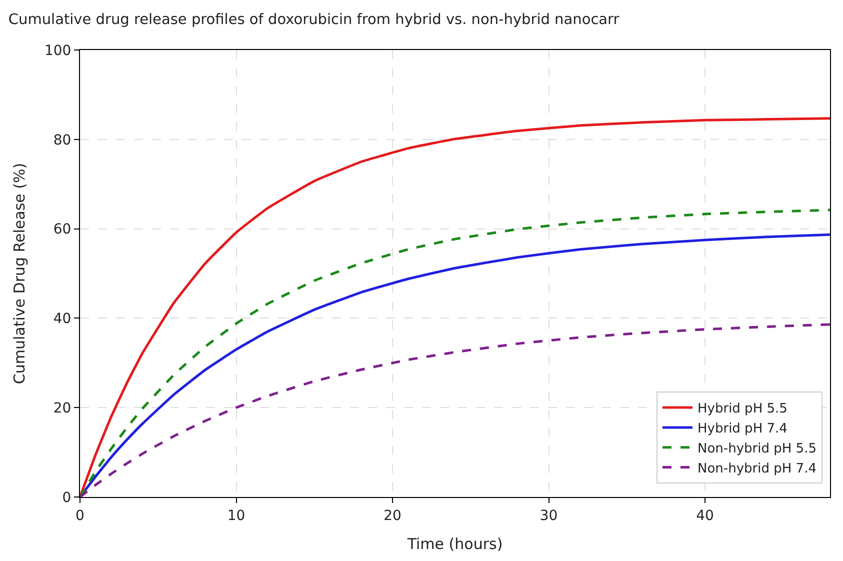 This screenshot has height=561, width=843. Describe the element at coordinates (757, 468) in the screenshot. I see `legend-label: Non-hybrid pH 7.4` at that location.